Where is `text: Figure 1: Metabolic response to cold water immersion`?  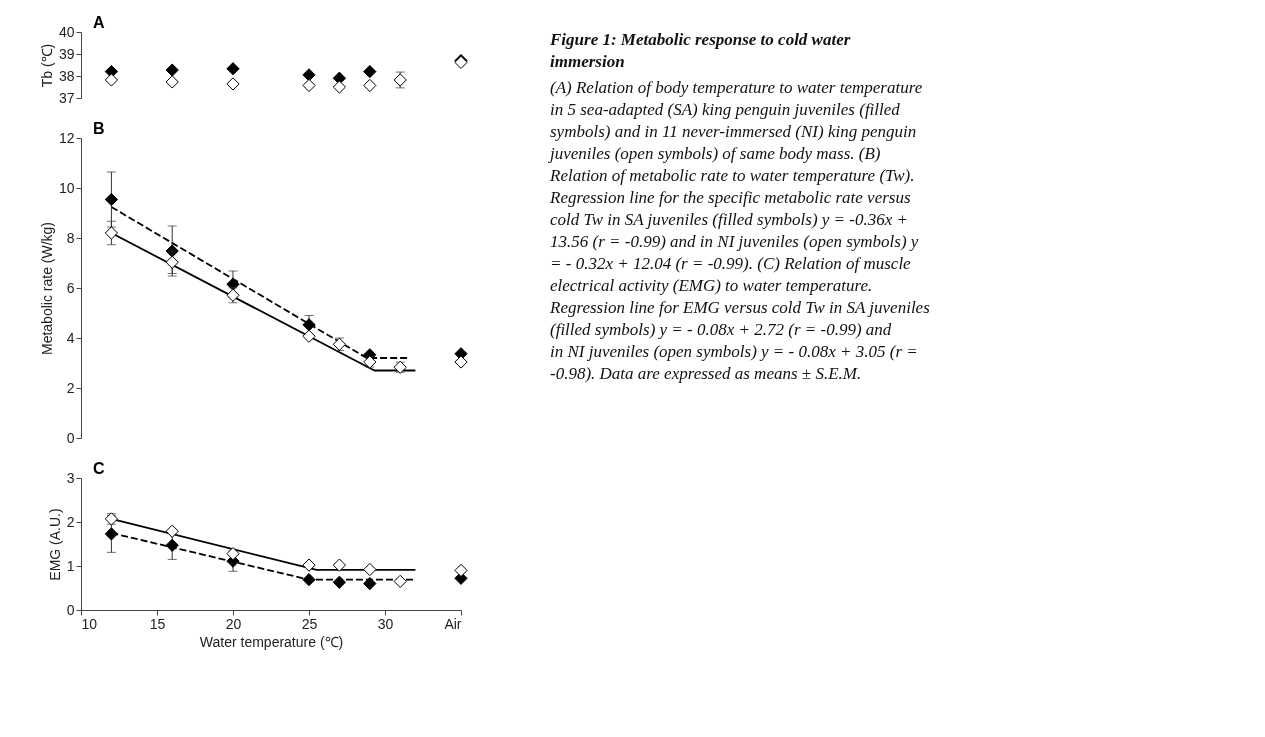
text: Figure 1: Metabolic response to cold water immersion is located at coordinates (700, 50).